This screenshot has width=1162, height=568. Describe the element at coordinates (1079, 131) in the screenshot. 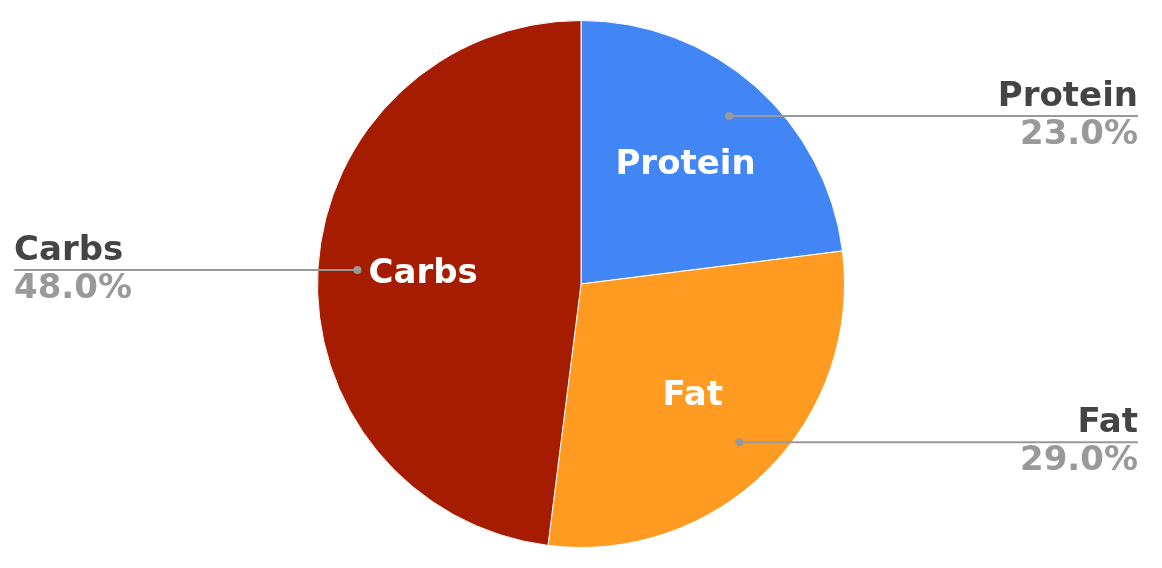

I see `data-label: 23.0%` at that location.